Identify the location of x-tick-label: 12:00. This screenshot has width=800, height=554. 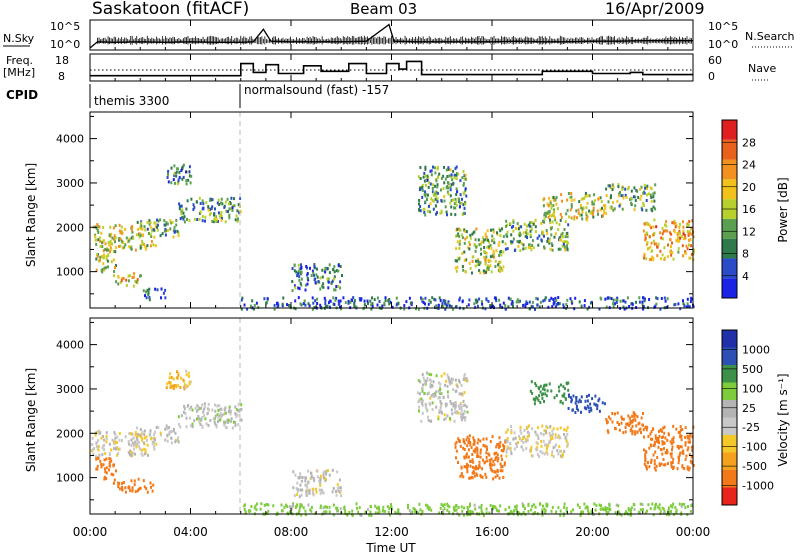
(391, 532).